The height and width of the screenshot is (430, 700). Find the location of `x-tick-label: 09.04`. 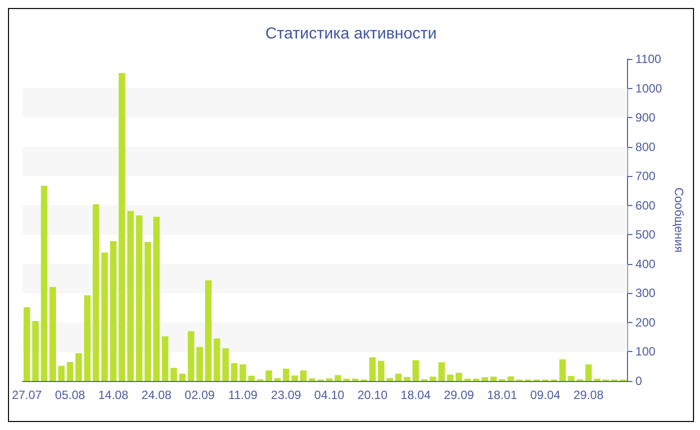

x-tick-label: 09.04 is located at coordinates (545, 395).